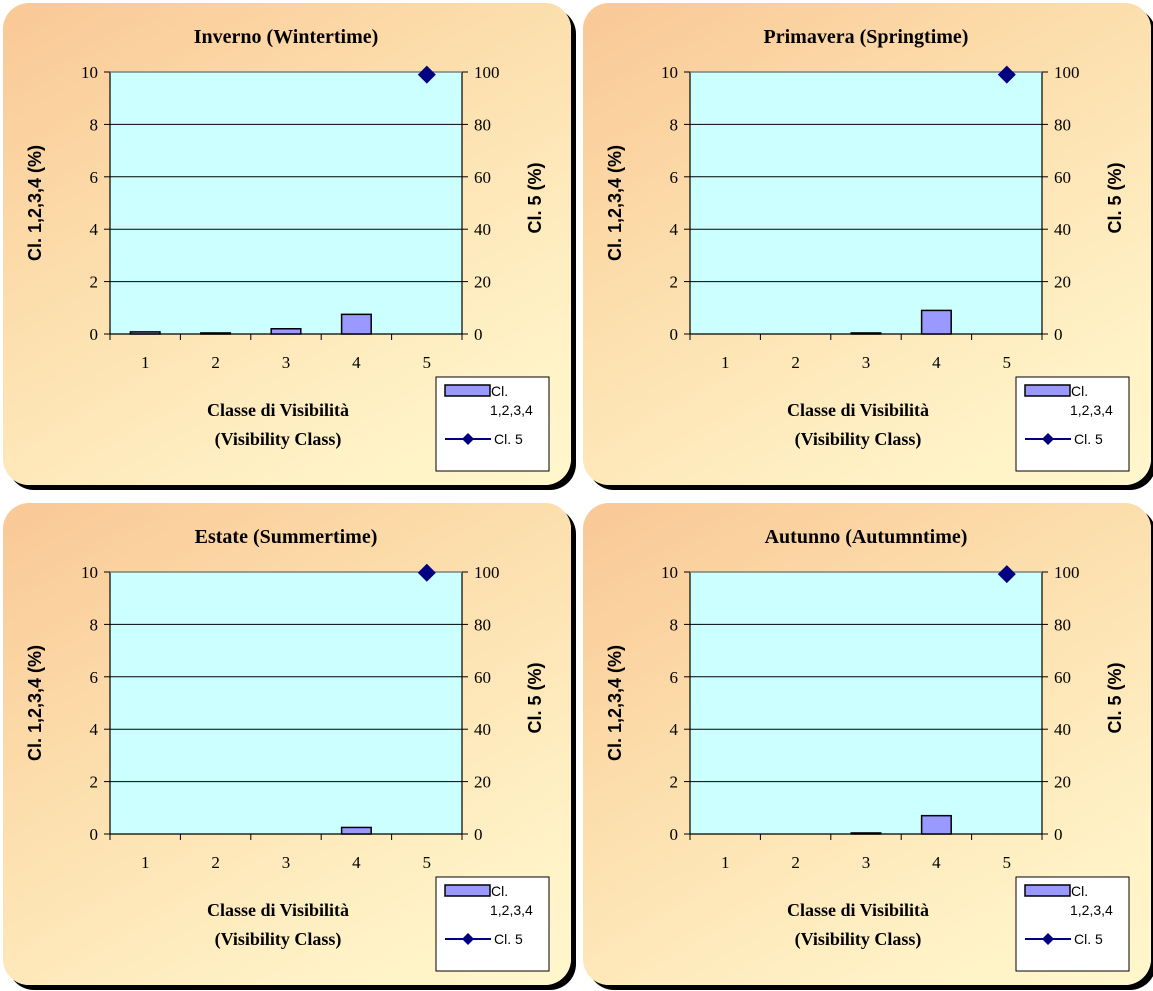  Describe the element at coordinates (669, 72) in the screenshot. I see `left-tick-label: 10` at that location.